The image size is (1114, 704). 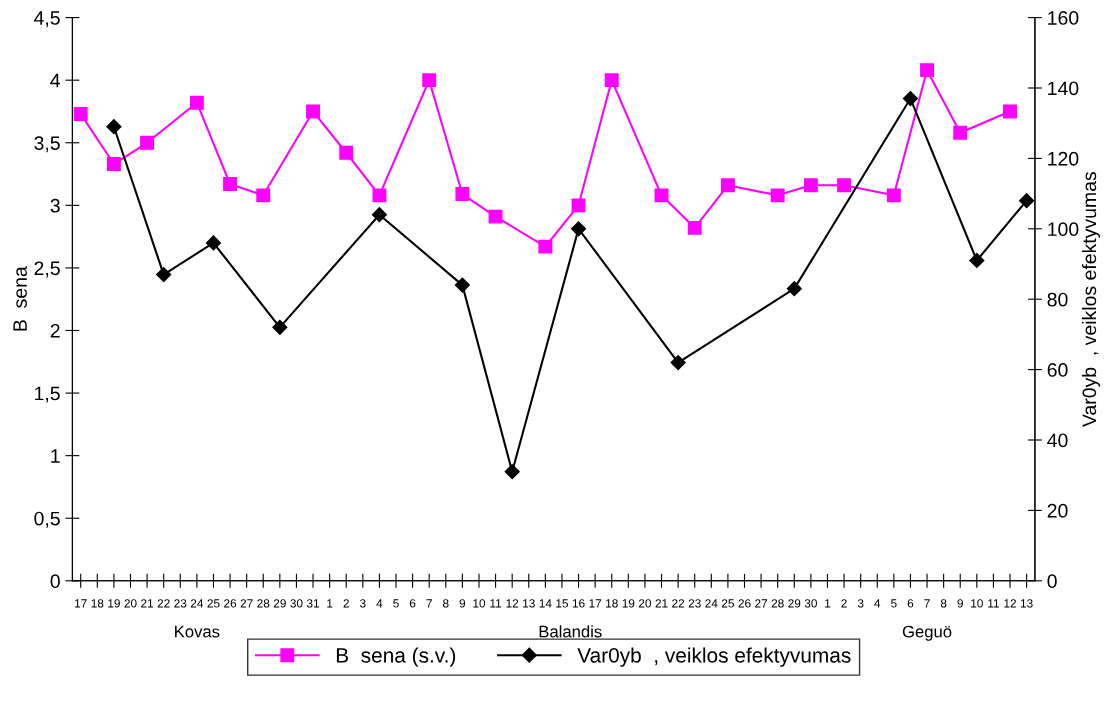 I want to click on text: Balandis, so click(x=570, y=631).